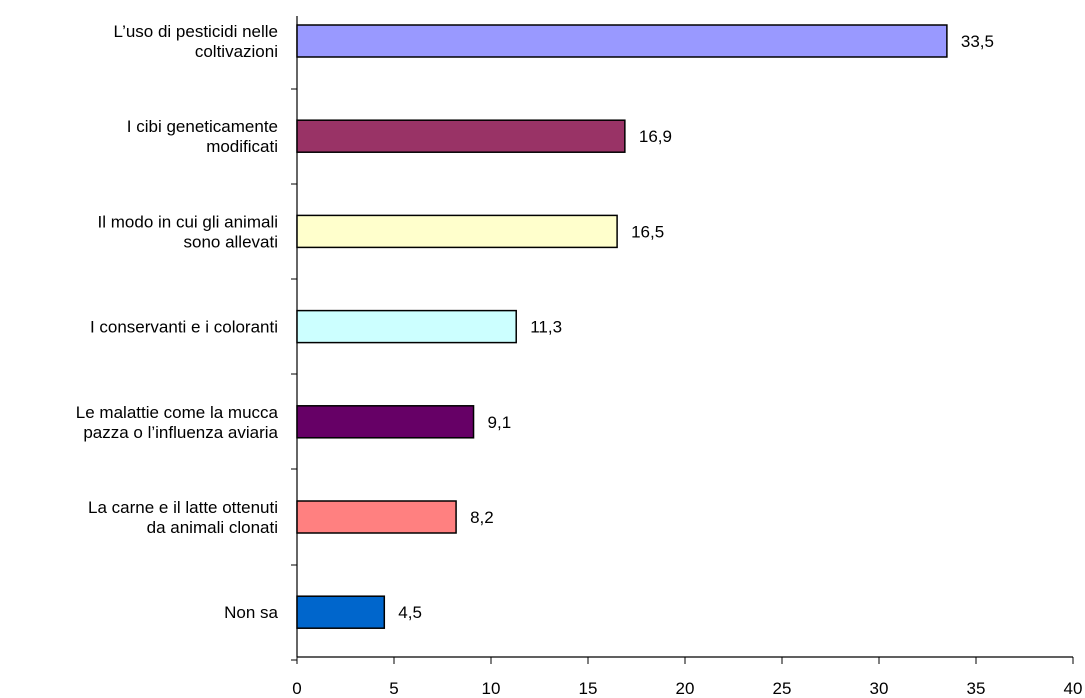 The image size is (1085, 698). I want to click on category-label: pazza o l’influenza aviaria, so click(180, 432).